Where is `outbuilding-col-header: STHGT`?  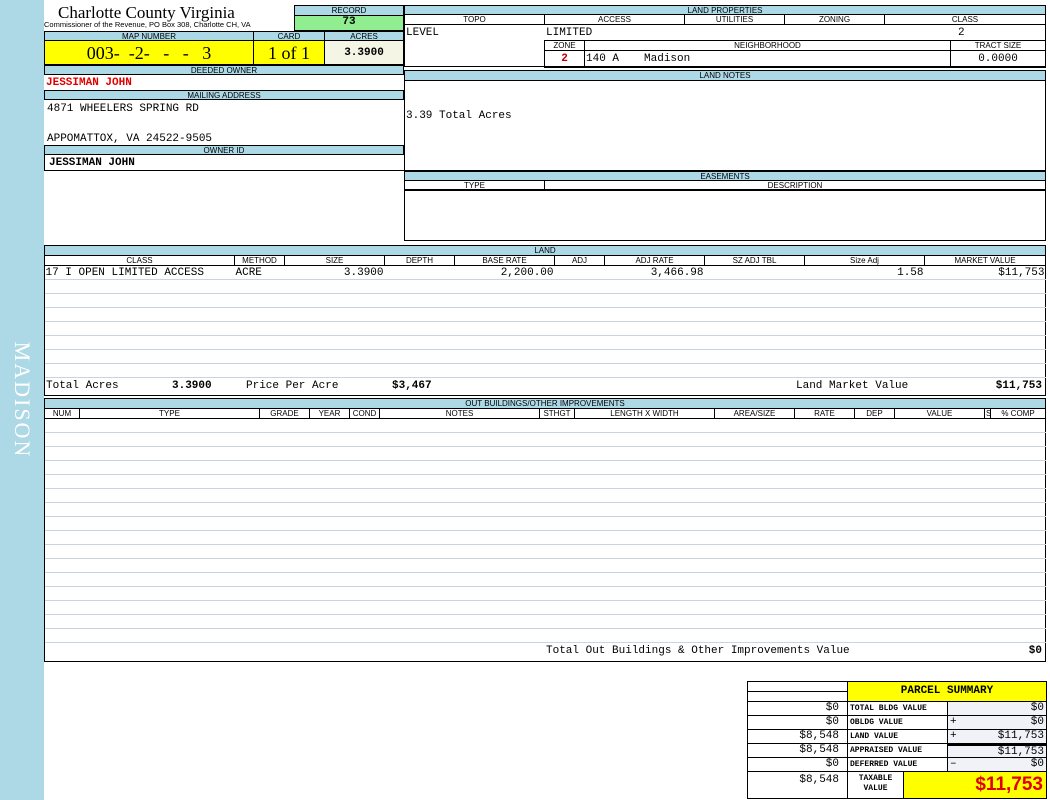
outbuilding-col-header: STHGT is located at coordinates (557, 413).